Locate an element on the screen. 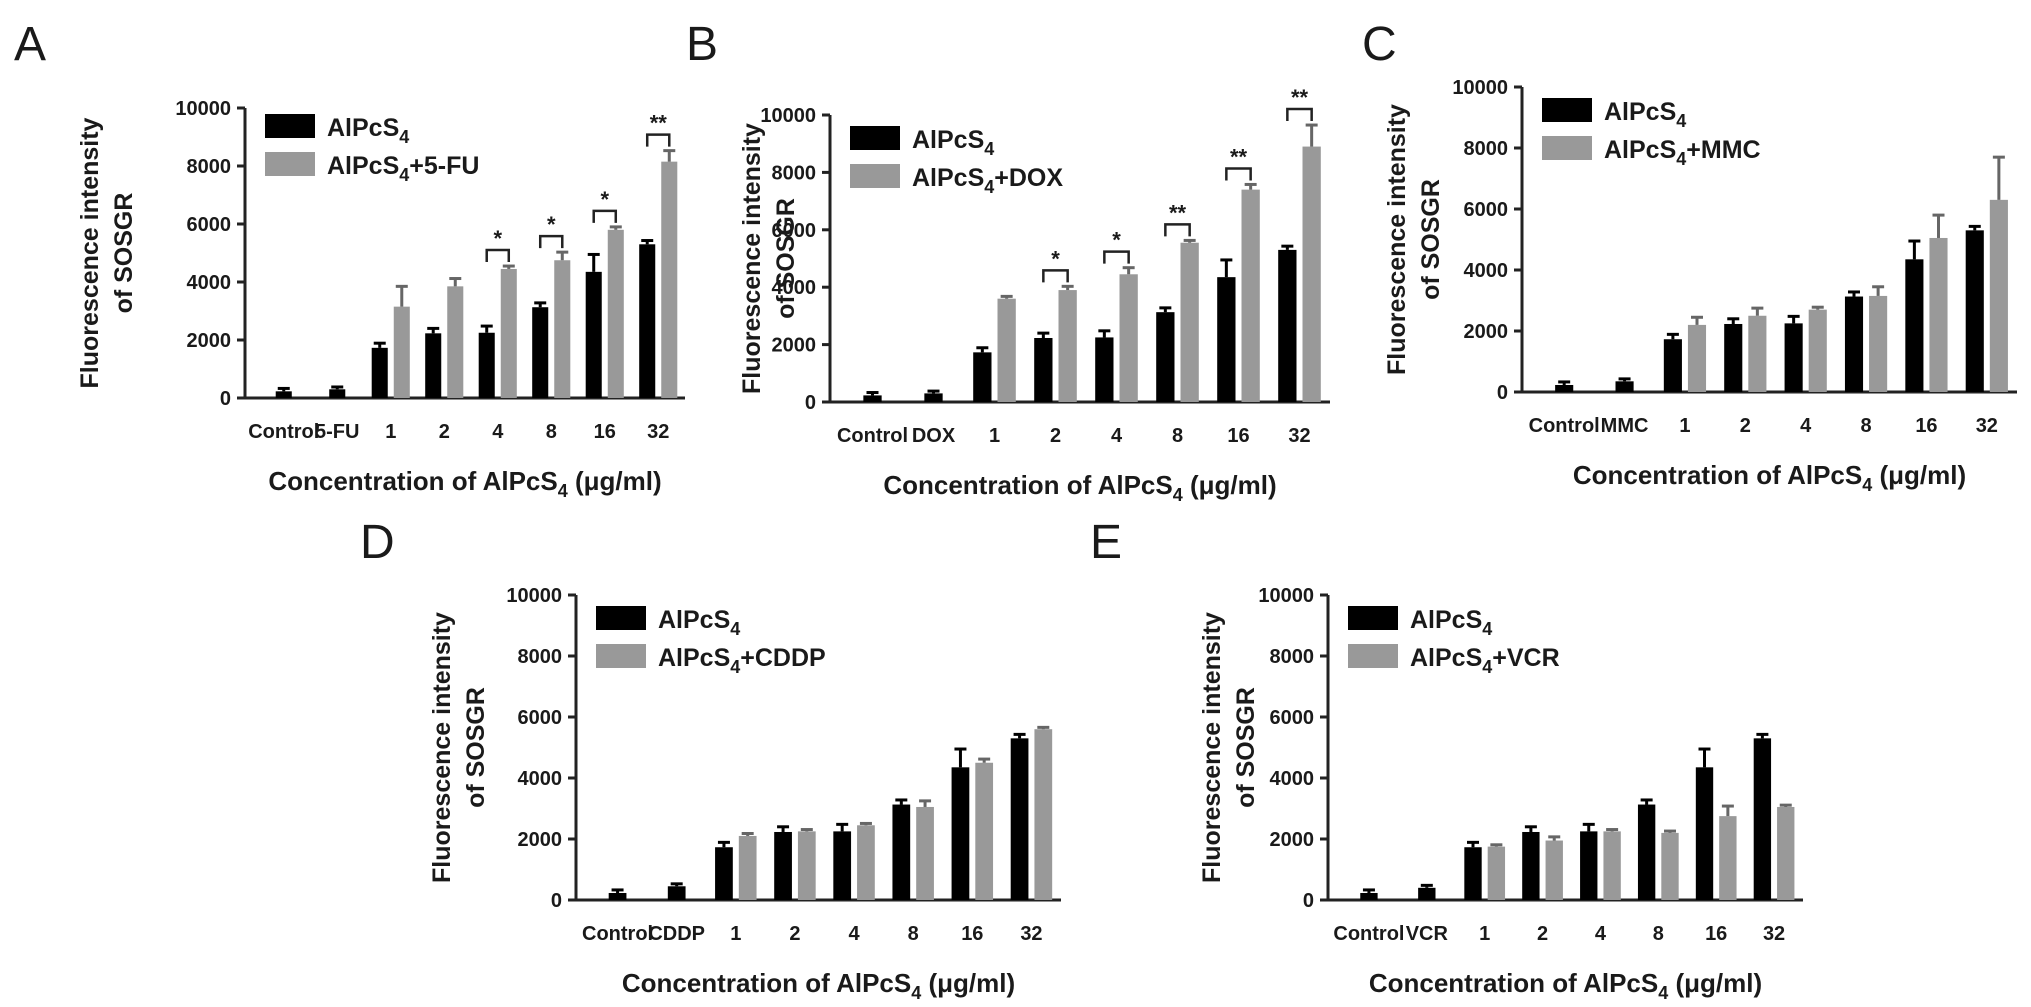 The width and height of the screenshot is (2031, 1007). panel-letter: B is located at coordinates (702, 44).